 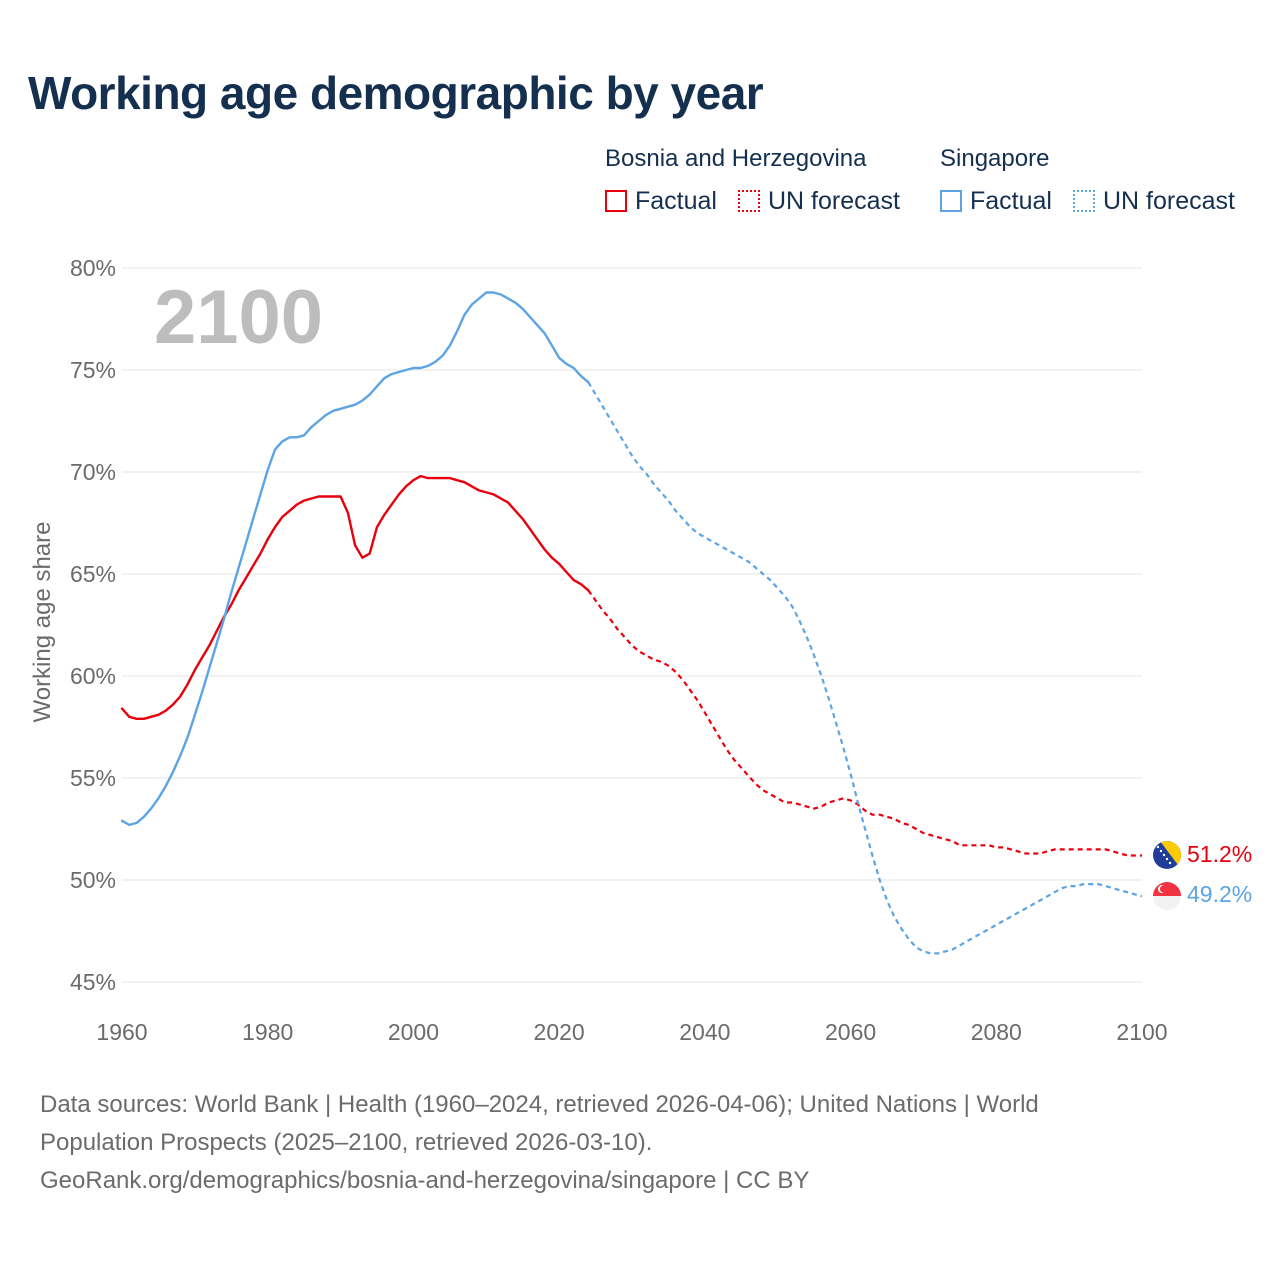 What do you see at coordinates (850, 1032) in the screenshot?
I see `x-tick-label: 2060` at bounding box center [850, 1032].